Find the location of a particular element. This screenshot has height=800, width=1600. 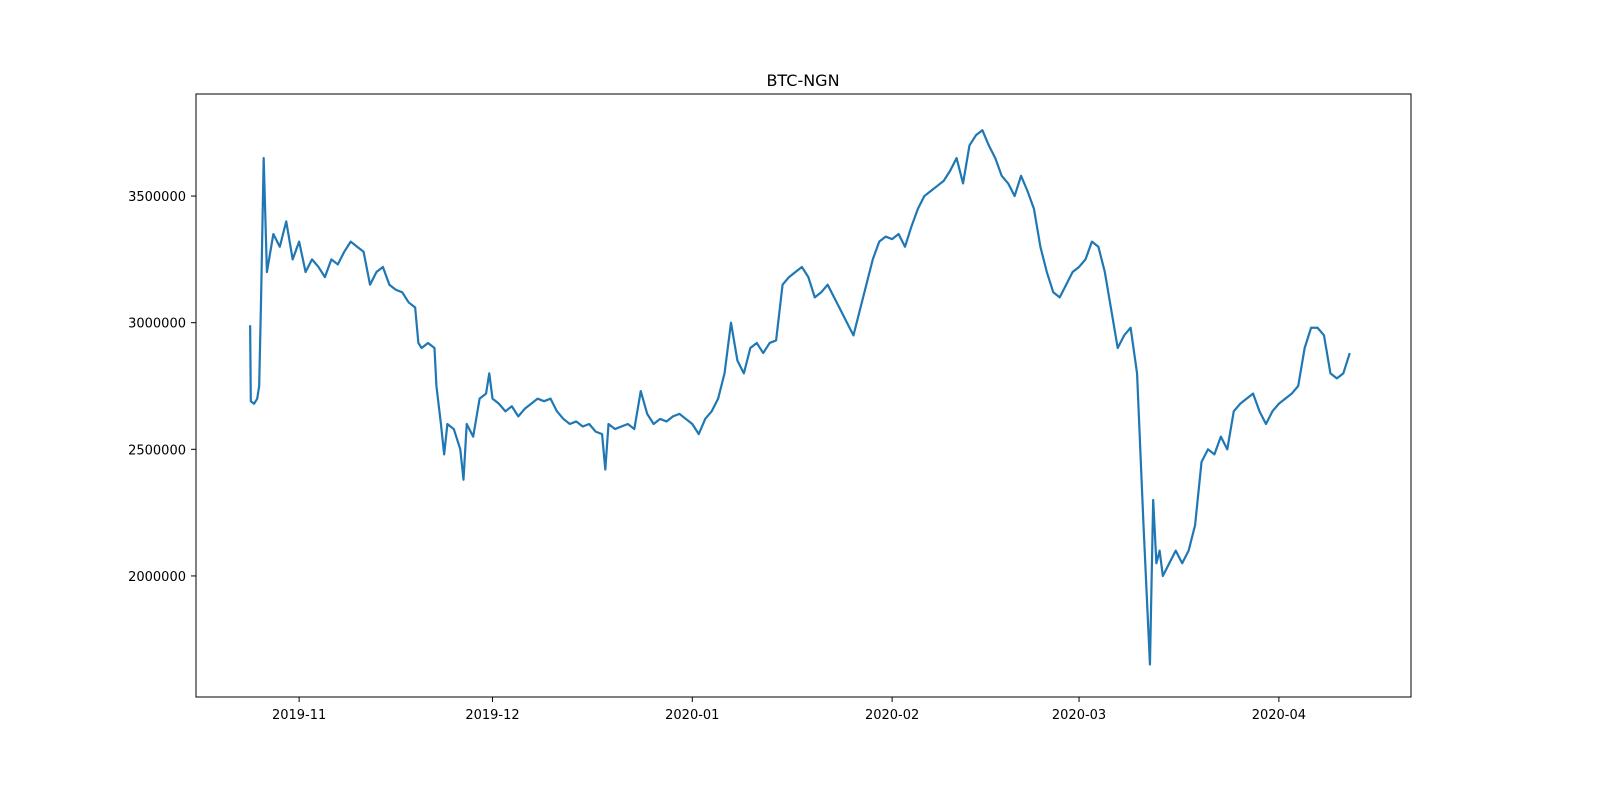

chart-title: BTC-NGN is located at coordinates (802, 80).